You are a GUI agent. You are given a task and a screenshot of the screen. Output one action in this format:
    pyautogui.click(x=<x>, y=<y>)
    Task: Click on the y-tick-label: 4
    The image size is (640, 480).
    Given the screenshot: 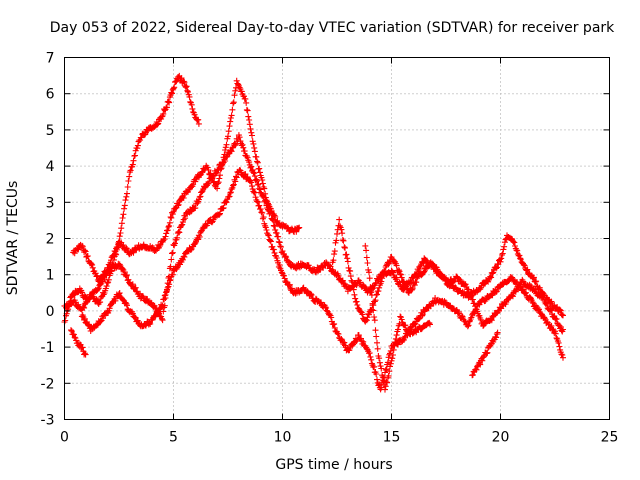 What is the action you would take?
    pyautogui.click(x=50, y=167)
    